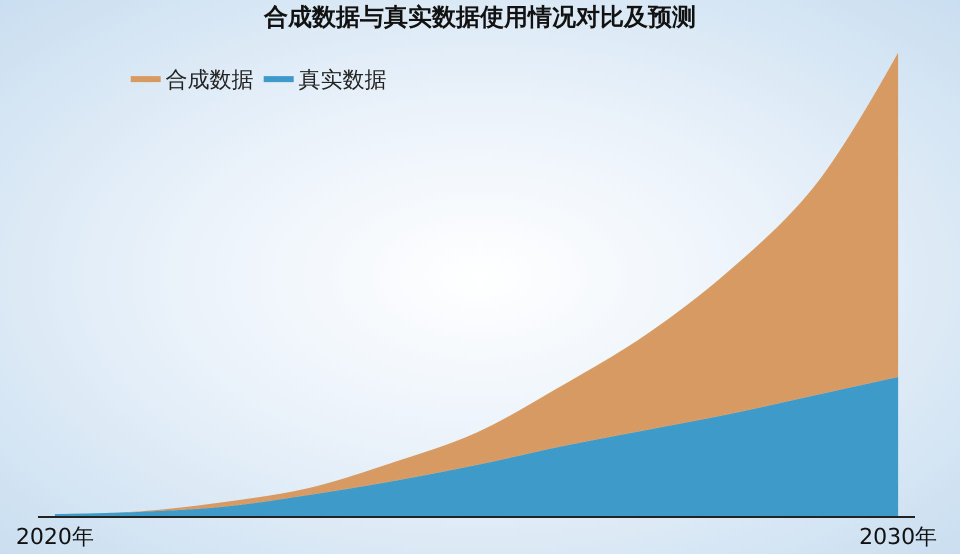 The width and height of the screenshot is (960, 554). Describe the element at coordinates (898, 537) in the screenshot. I see `x-tick-label: 2030年` at that location.